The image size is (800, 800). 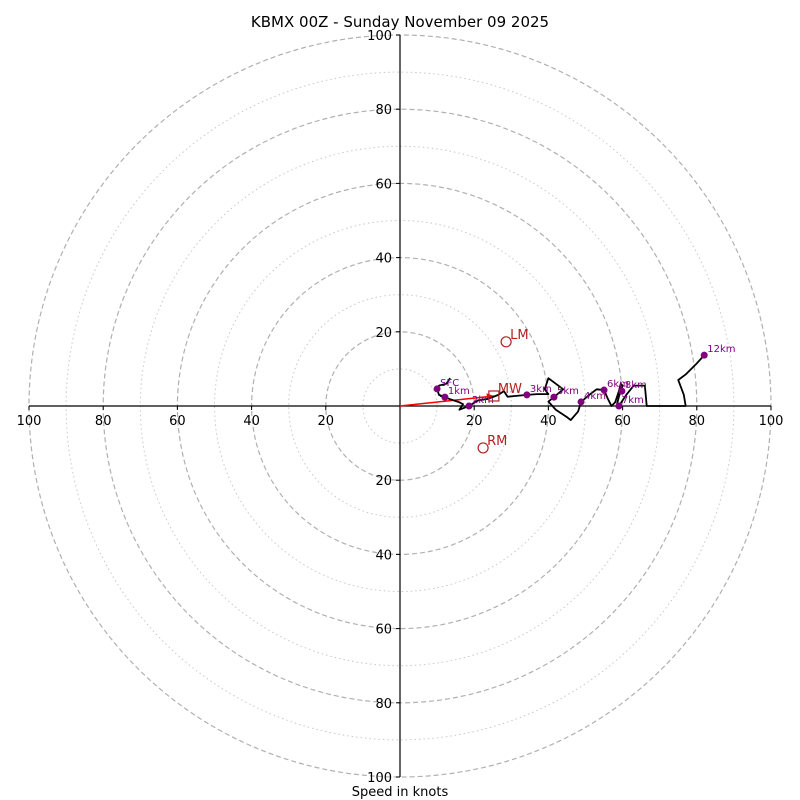 What do you see at coordinates (622, 421) in the screenshot?
I see `tick-label-right-60: 60` at bounding box center [622, 421].